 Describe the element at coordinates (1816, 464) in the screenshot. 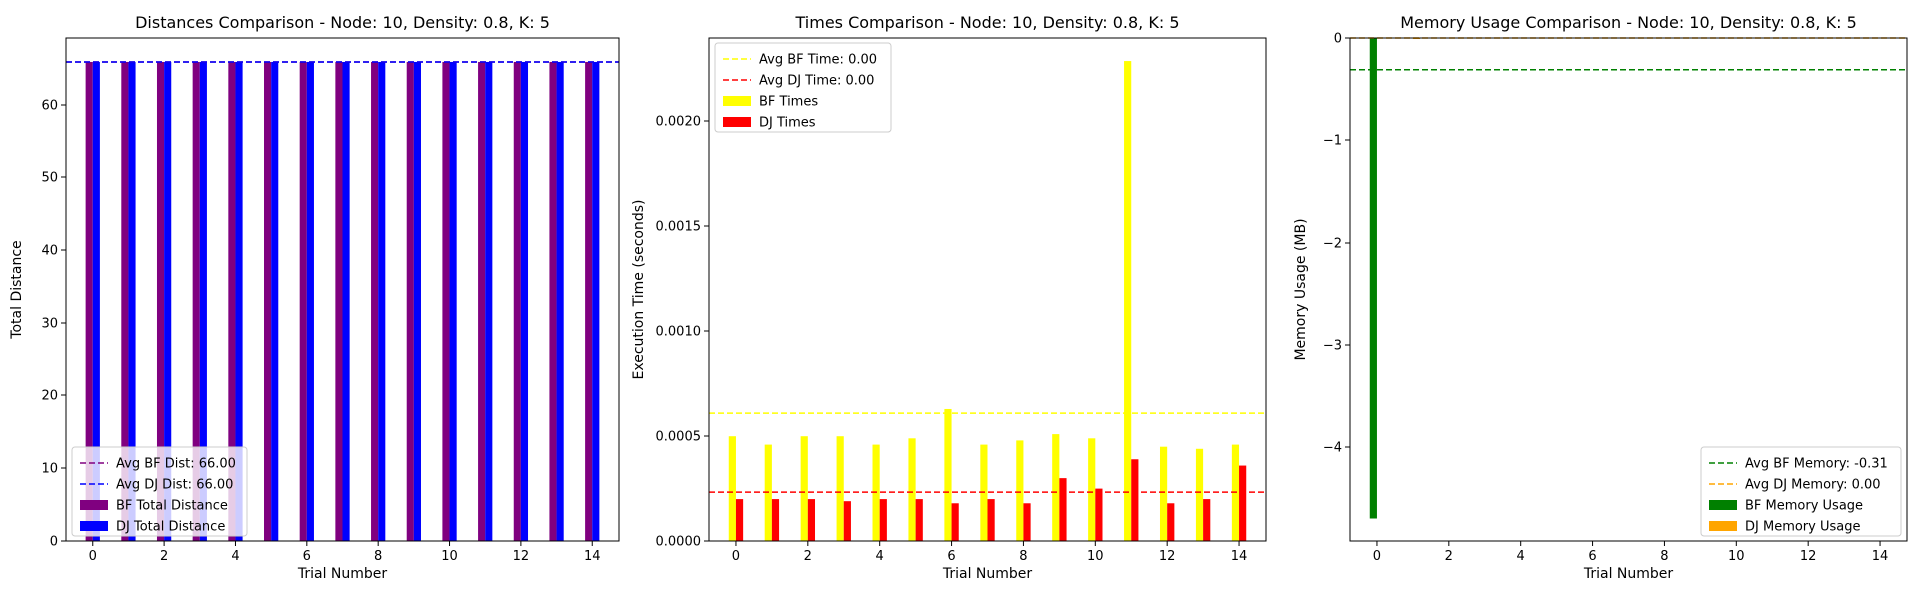

I see `legend-entry: Avg BF Memory: -0.31` at that location.